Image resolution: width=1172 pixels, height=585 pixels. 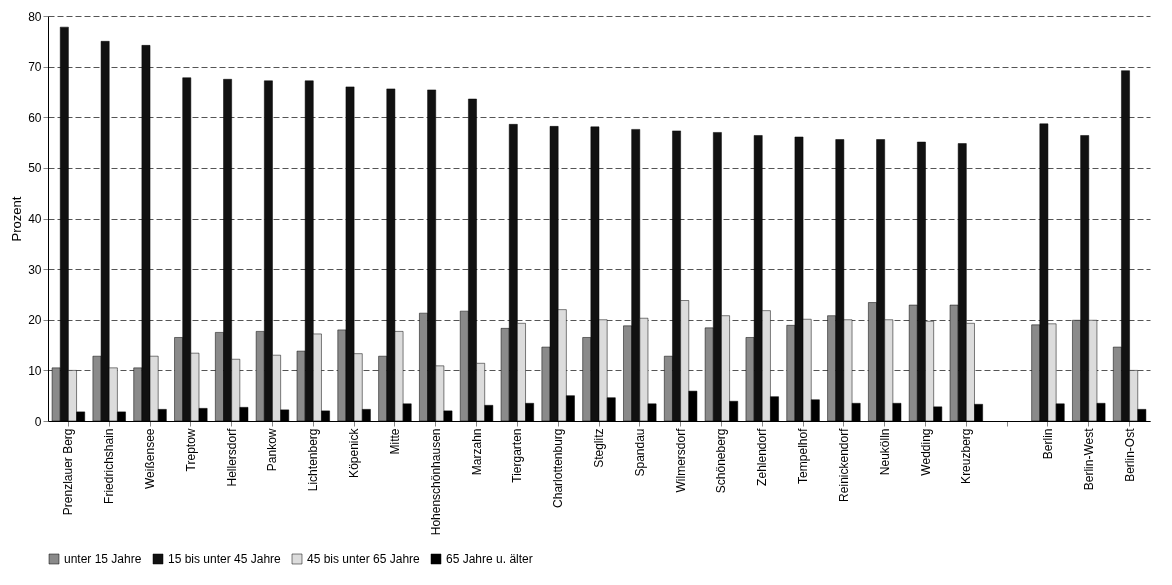 I want to click on y-tick-label: 60, so click(x=35, y=117).